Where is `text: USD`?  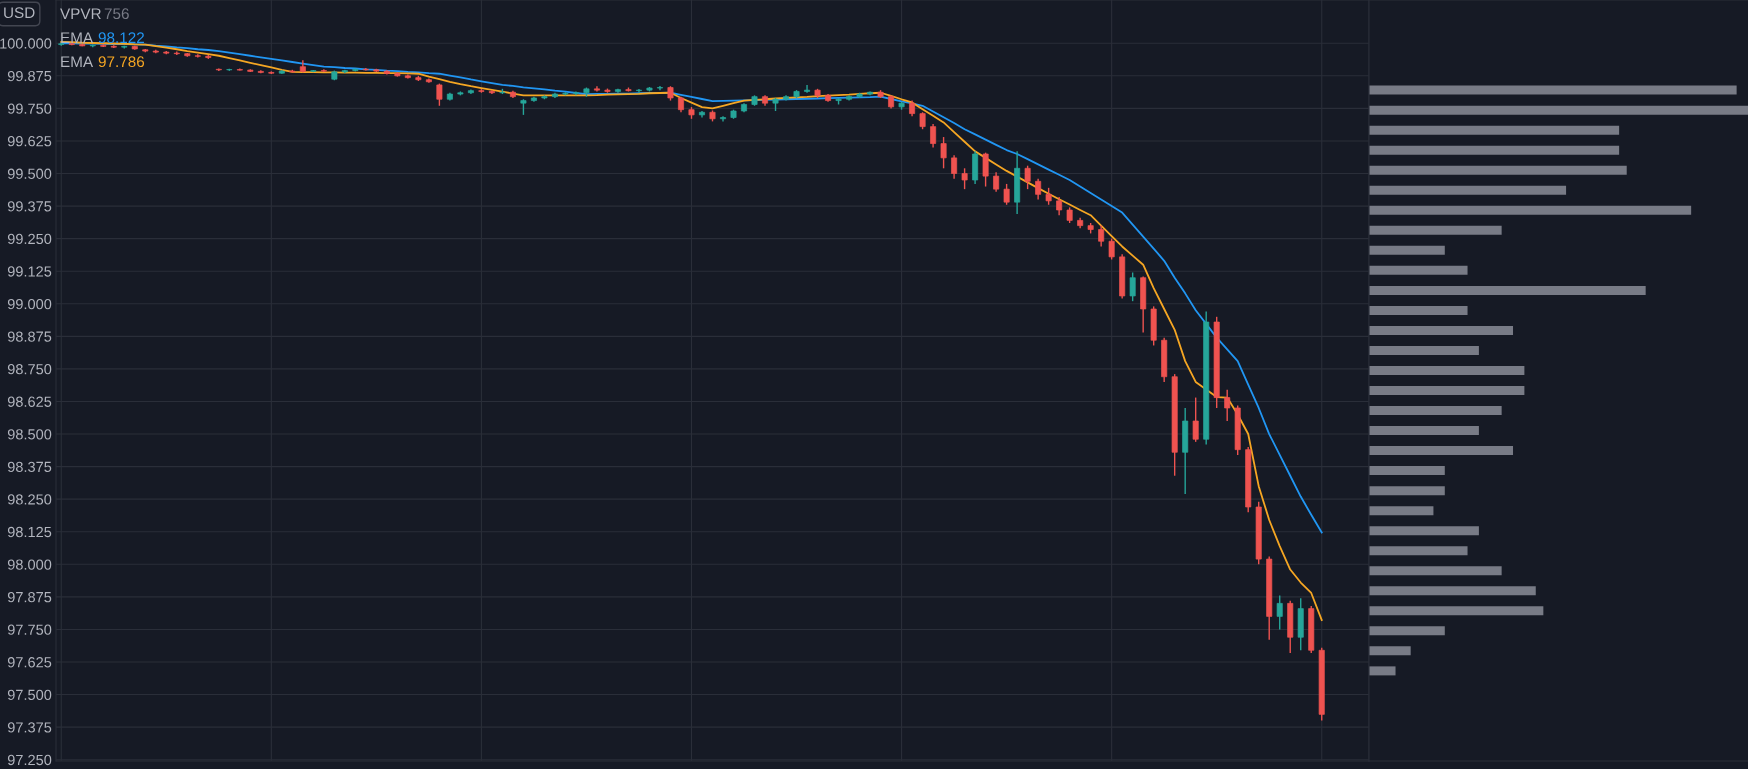 text: USD is located at coordinates (19, 13).